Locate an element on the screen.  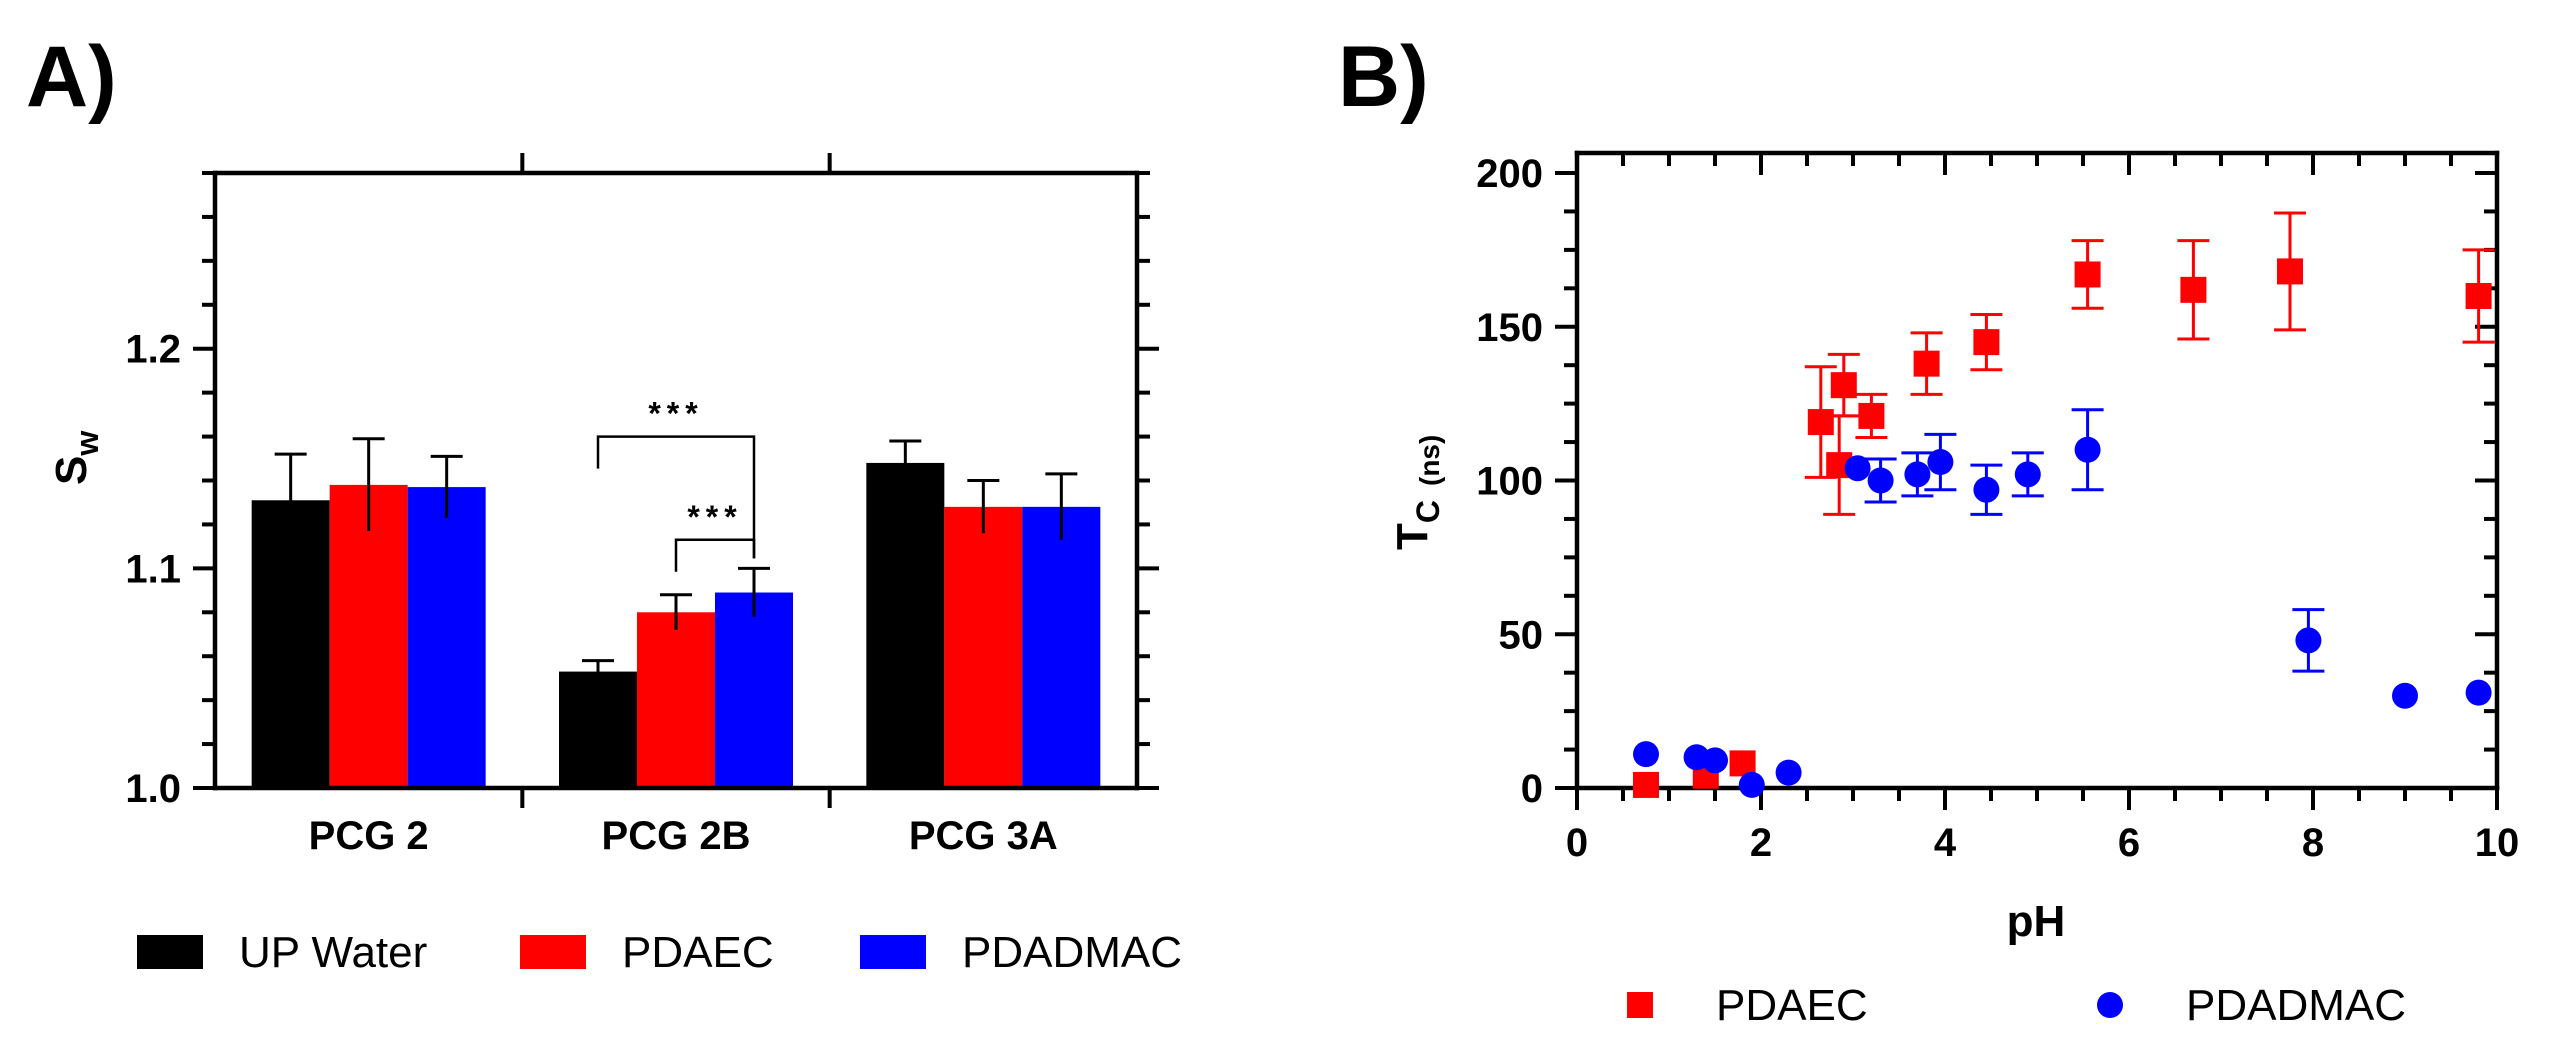
panel-b-y-axis-title-sub: C is located at coordinates (1428, 511).